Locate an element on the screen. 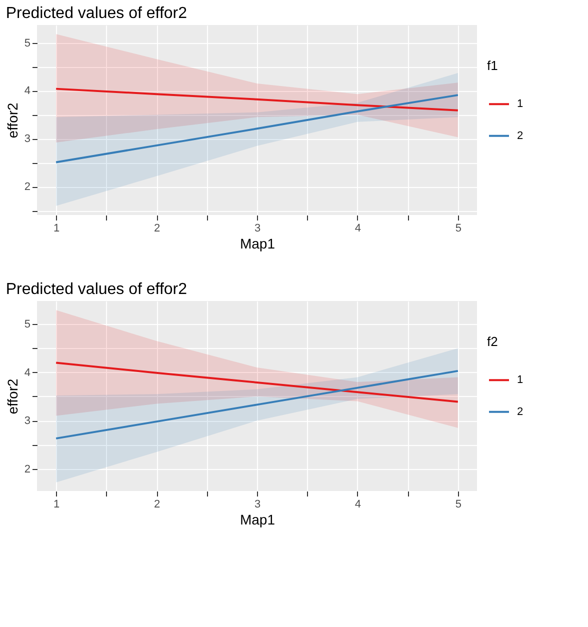  legend-title: f1 is located at coordinates (492, 66).